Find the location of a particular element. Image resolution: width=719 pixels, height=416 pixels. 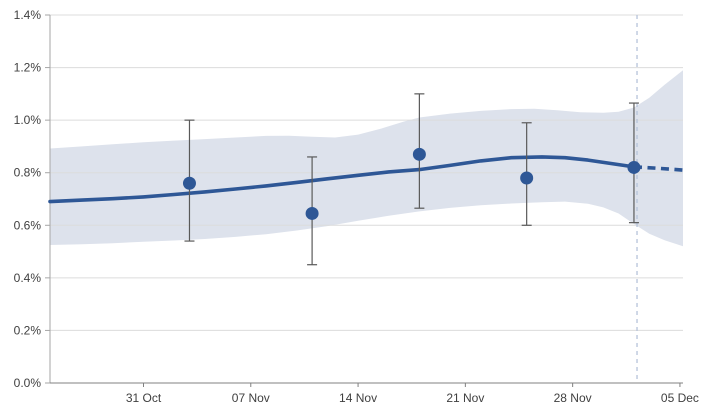

y-tick-label: 1.4% is located at coordinates (28, 15).